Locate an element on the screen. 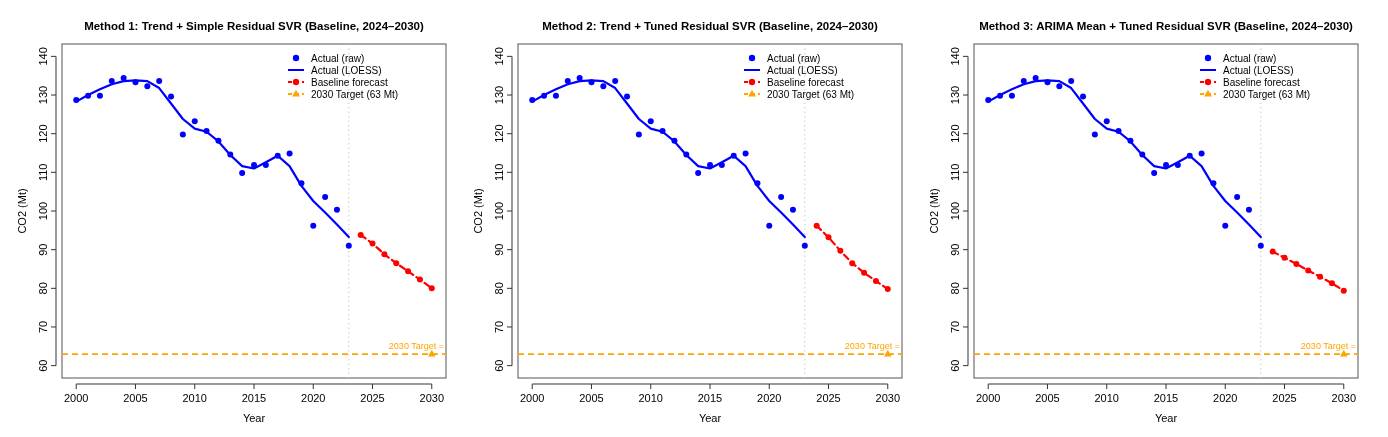 This screenshot has width=1388, height=437. chart-title: Method 1: Trend + Simple Residual SVR (Baseline, 2024–2030) is located at coordinates (254, 26).